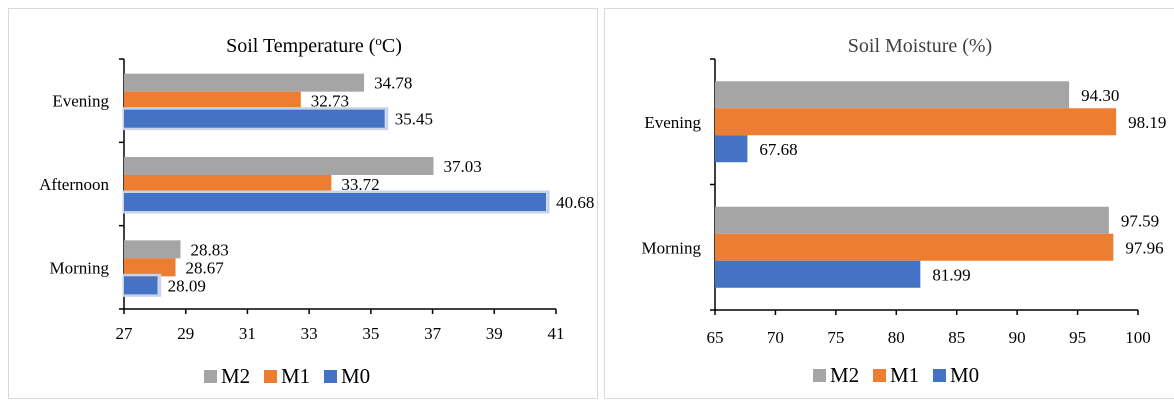 This screenshot has height=400, width=1174. I want to click on data-label: 35.45, so click(414, 119).